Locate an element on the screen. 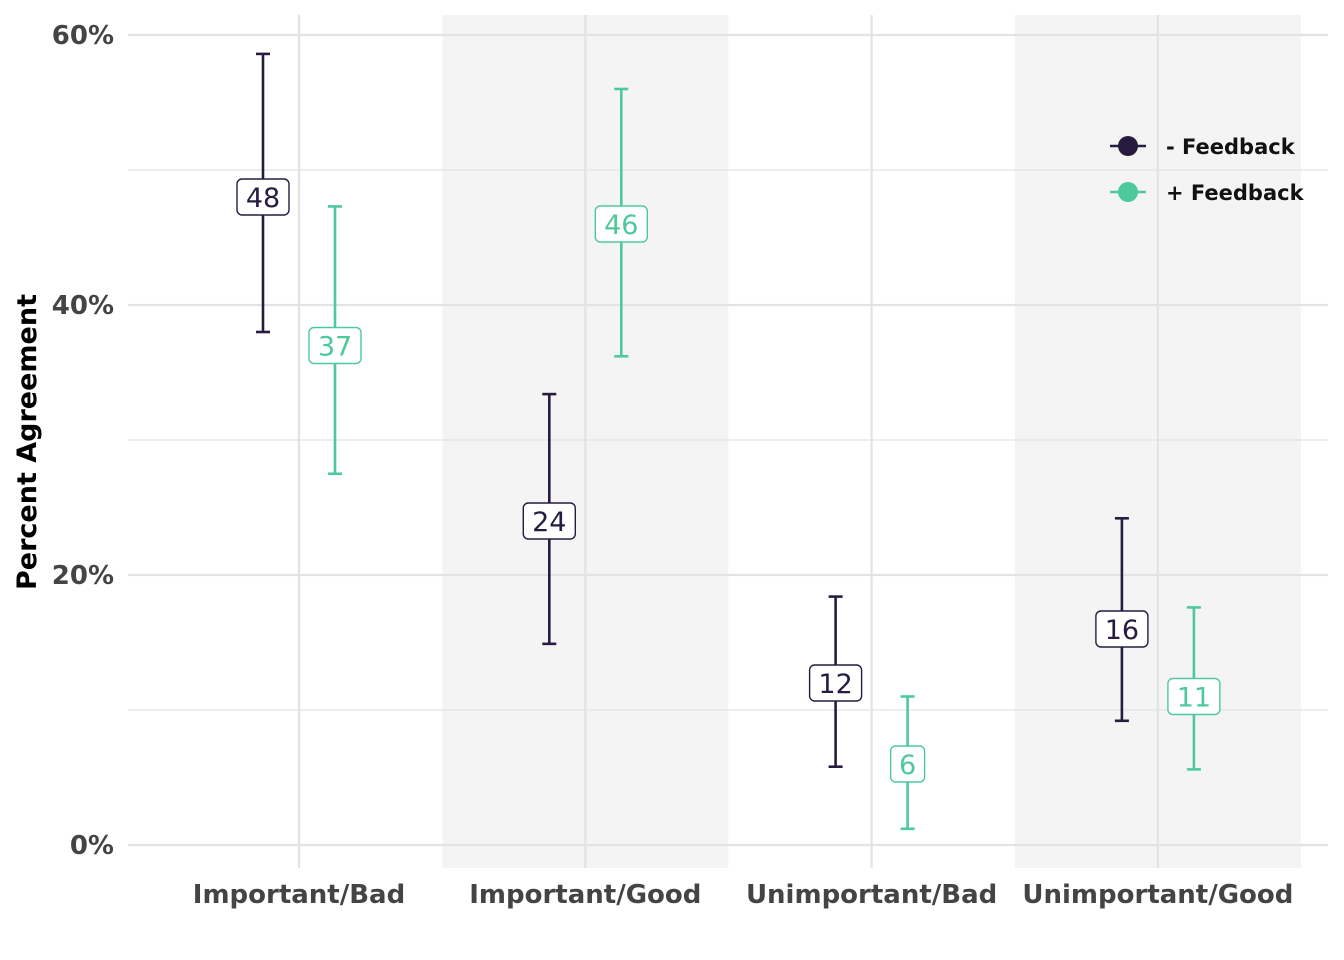  error-bar: 46 is located at coordinates (621, 222).